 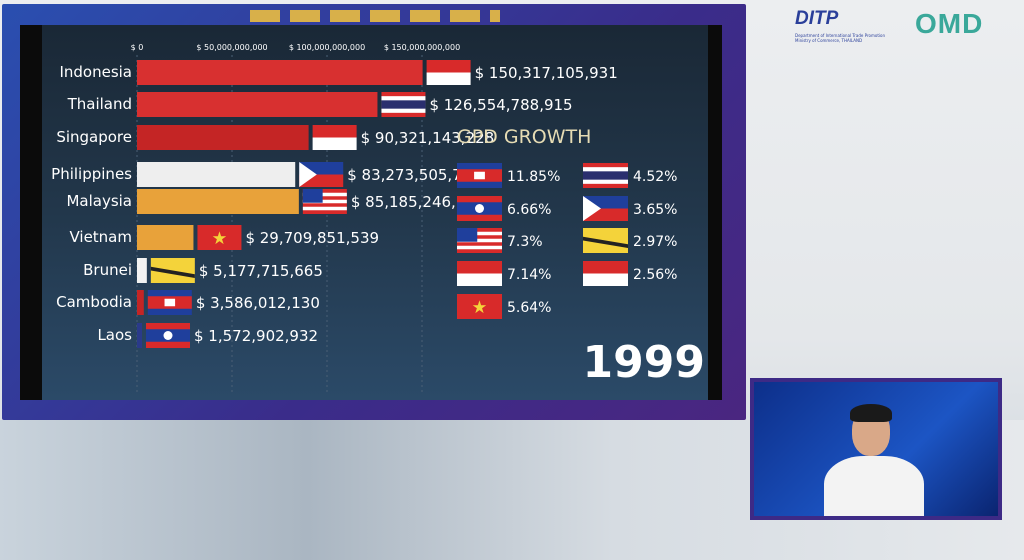 I want to click on value-label: $ 5,177,715,665, so click(x=261, y=271).